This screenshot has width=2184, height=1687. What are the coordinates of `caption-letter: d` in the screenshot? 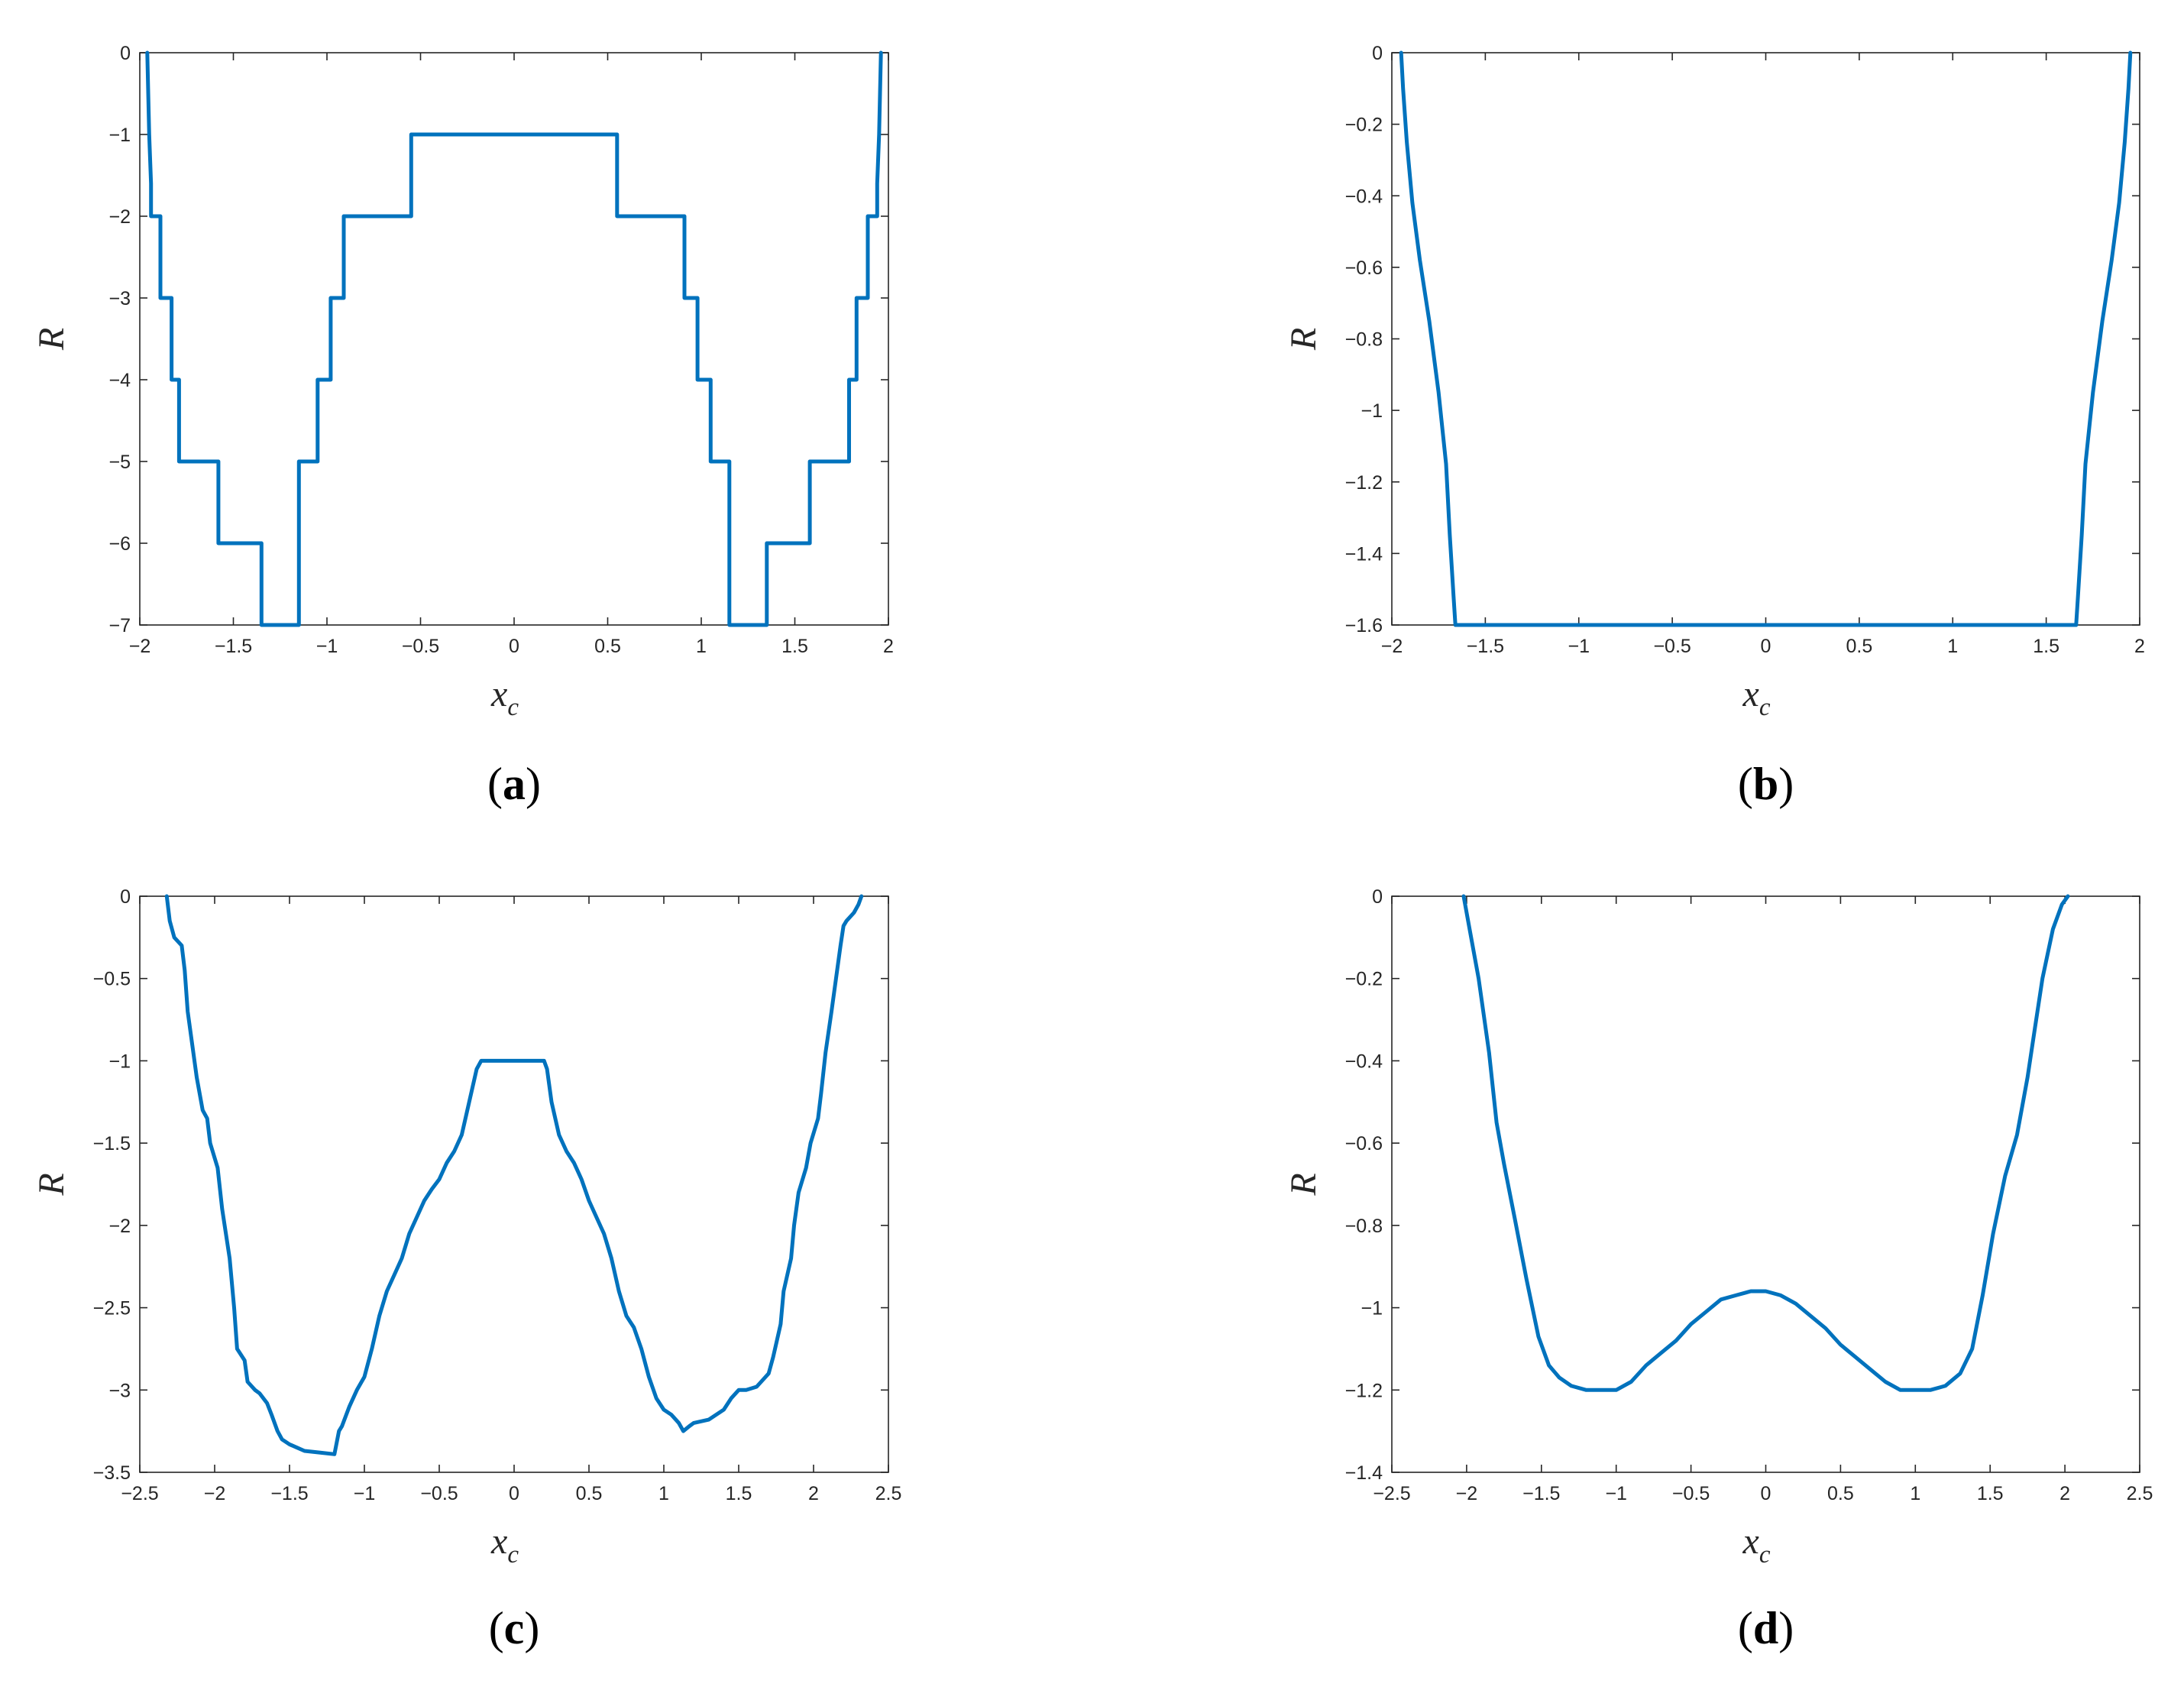 It's located at (1765, 1628).